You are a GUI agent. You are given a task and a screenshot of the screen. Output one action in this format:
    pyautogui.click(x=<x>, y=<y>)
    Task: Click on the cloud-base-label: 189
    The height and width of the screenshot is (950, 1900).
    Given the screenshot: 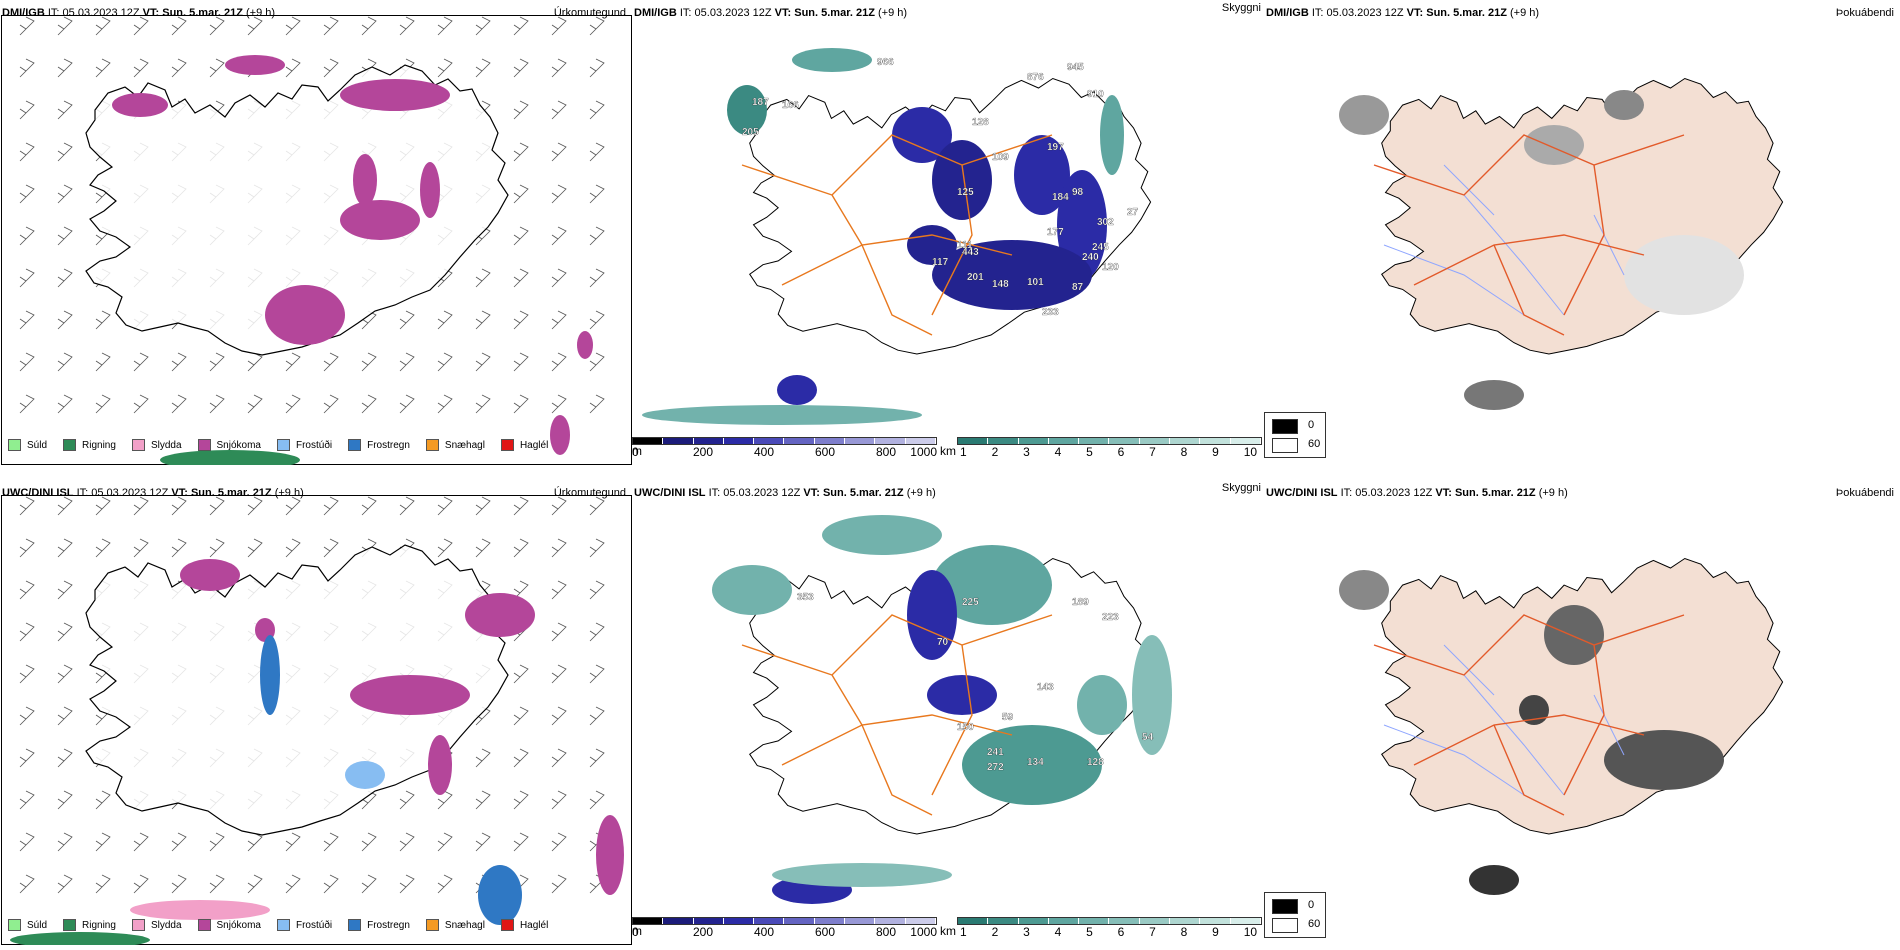 What is the action you would take?
    pyautogui.click(x=1080, y=602)
    